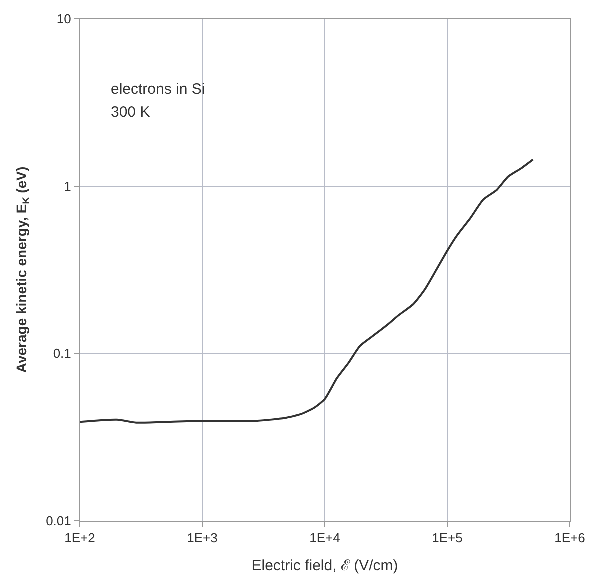 The width and height of the screenshot is (600, 583). What do you see at coordinates (202, 538) in the screenshot?
I see `x-tick-label: 1E+3` at bounding box center [202, 538].